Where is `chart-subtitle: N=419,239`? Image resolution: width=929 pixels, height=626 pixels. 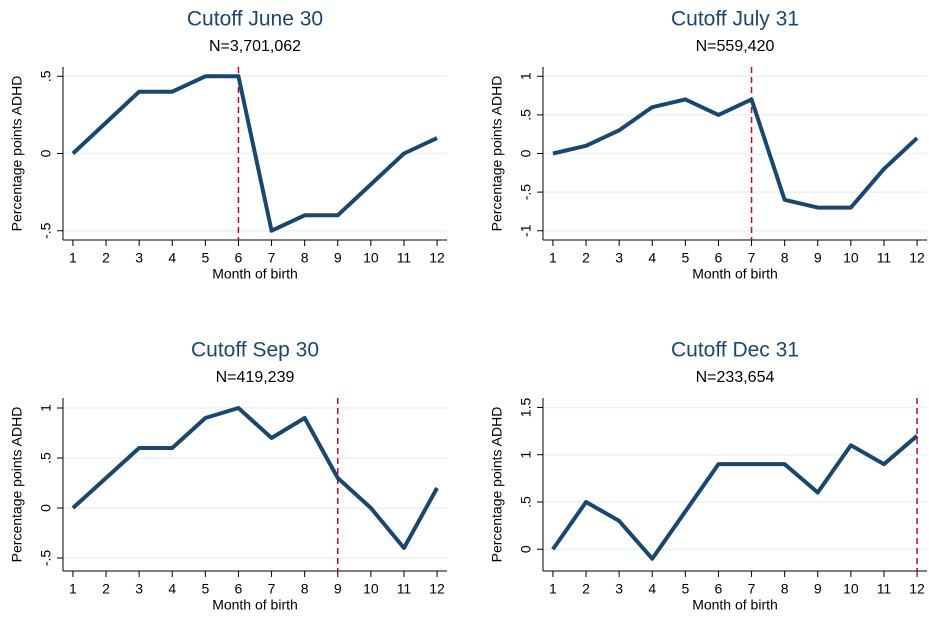
chart-subtitle: N=419,239 is located at coordinates (255, 377).